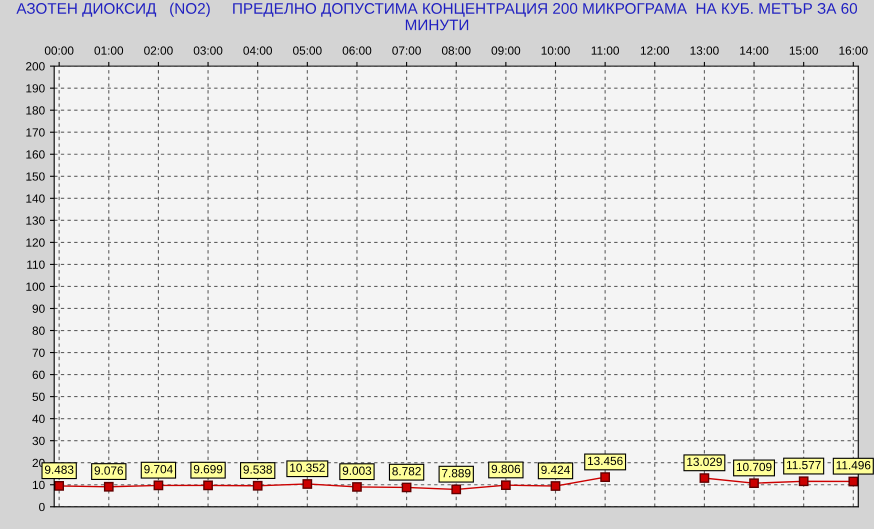 This screenshot has width=874, height=529. I want to click on data-label: 13.456, so click(605, 461).